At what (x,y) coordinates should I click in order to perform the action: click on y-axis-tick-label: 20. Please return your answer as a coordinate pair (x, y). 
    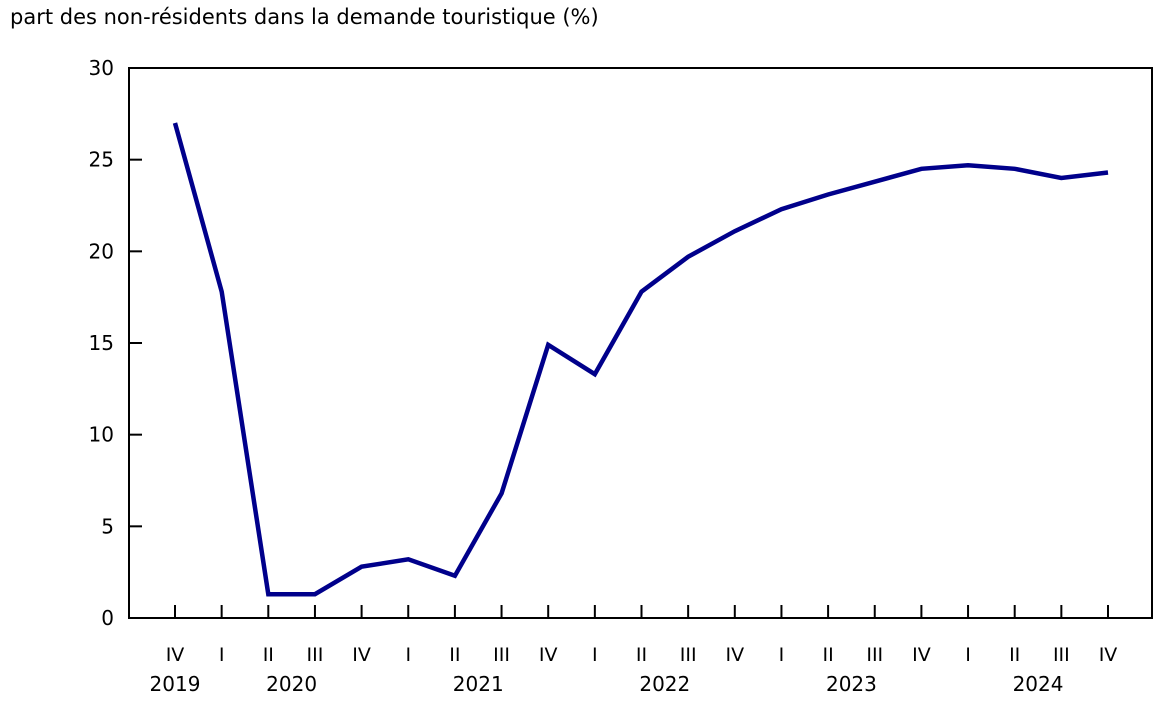
    Looking at the image, I should click on (101, 251).